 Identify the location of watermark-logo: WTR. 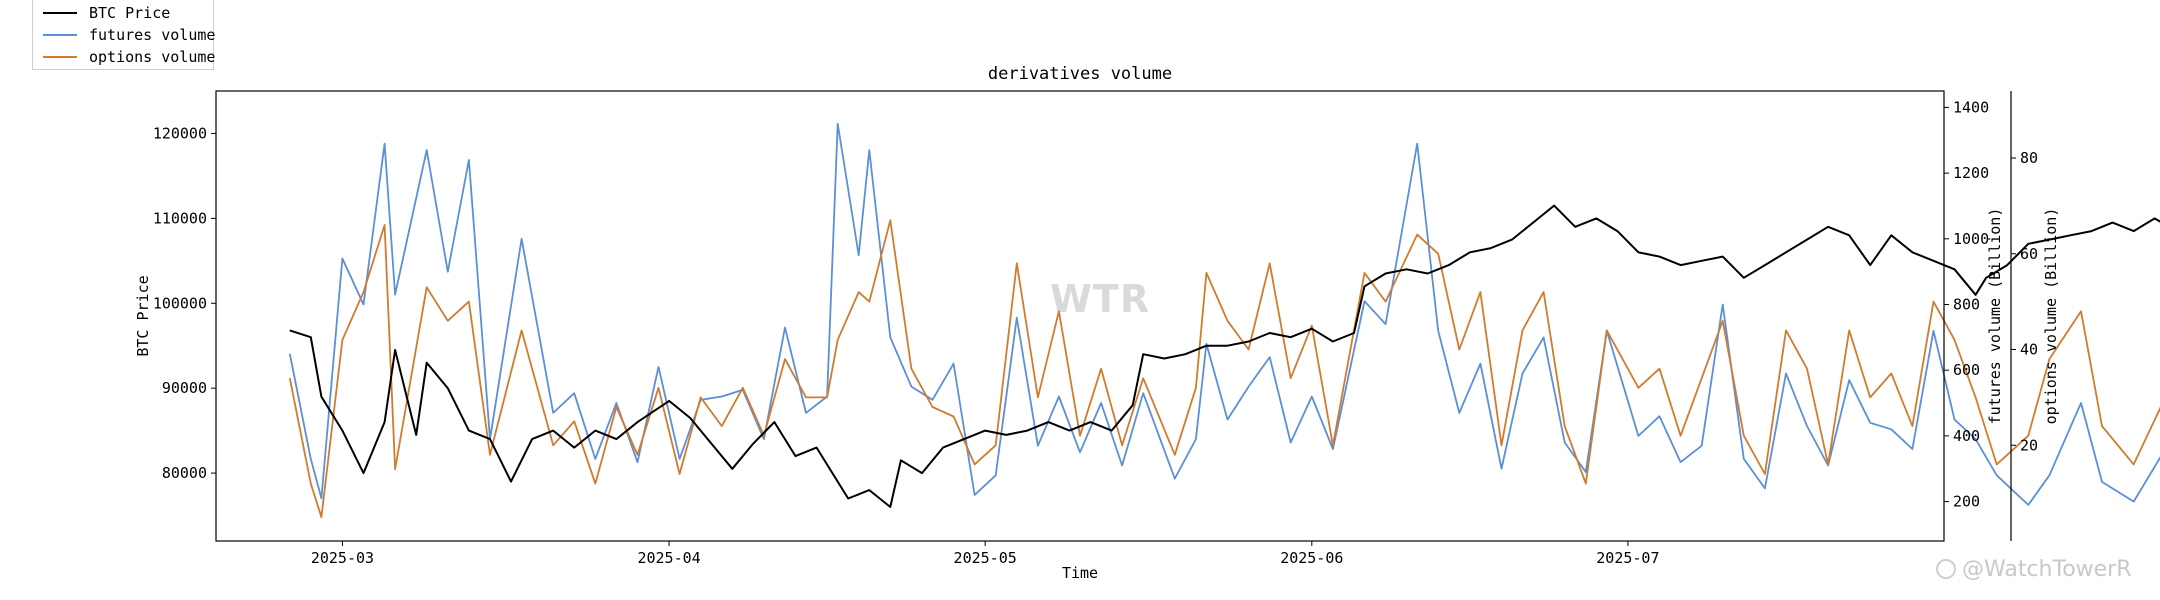
(1100, 299).